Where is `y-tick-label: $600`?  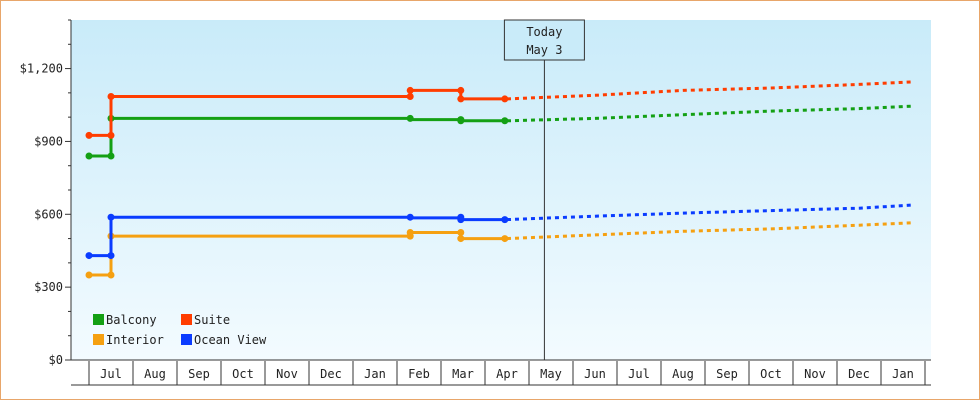 y-tick-label: $600 is located at coordinates (48, 214).